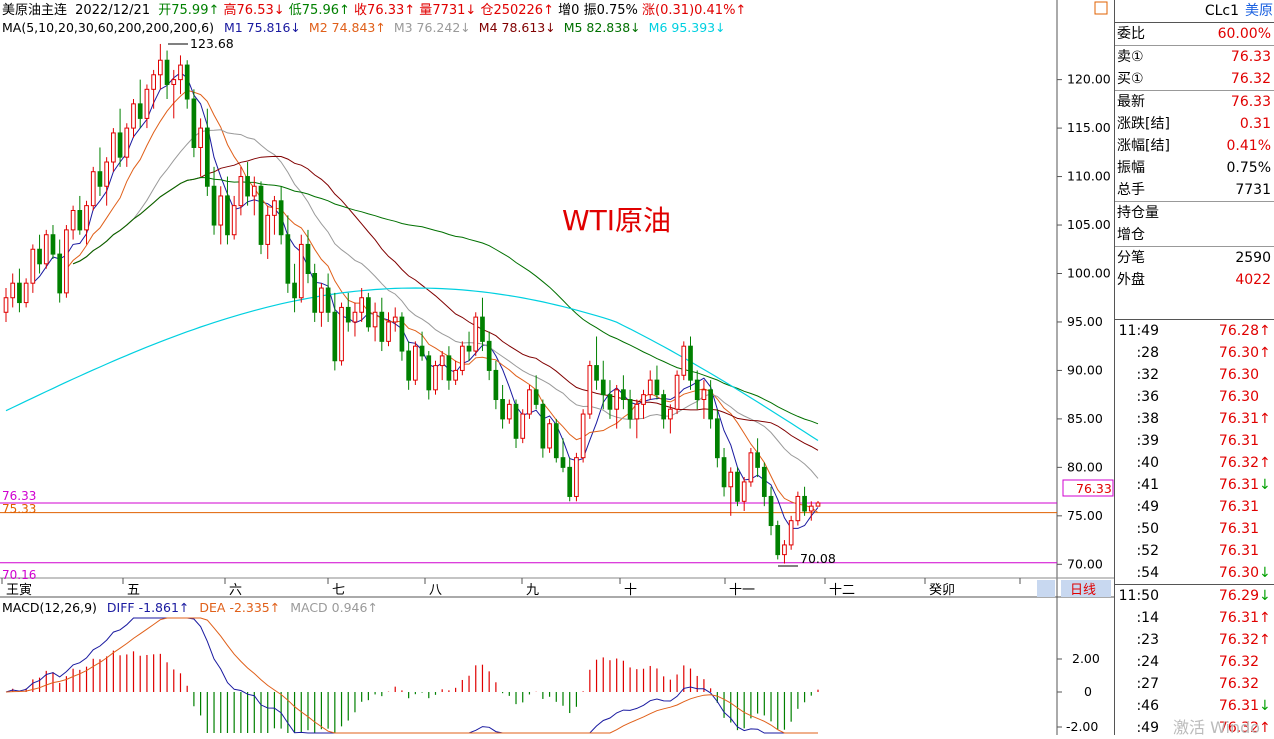  I want to click on watermark: 激活 Windo, so click(1217, 727).